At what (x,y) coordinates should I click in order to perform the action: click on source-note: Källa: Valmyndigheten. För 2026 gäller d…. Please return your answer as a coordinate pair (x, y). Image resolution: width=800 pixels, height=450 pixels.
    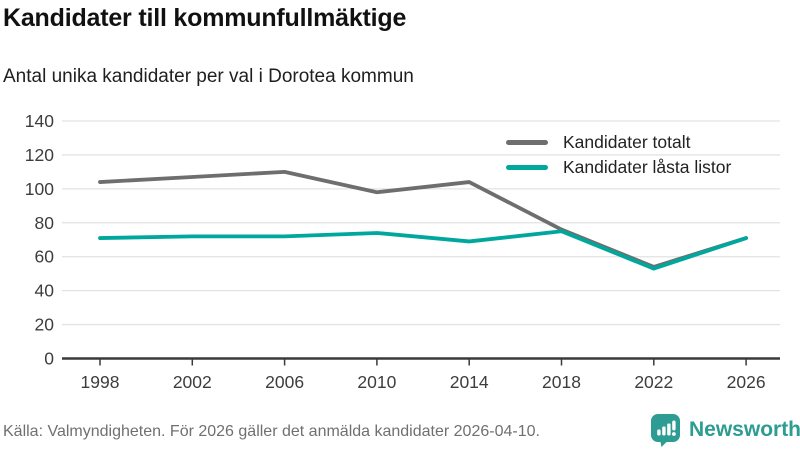
    Looking at the image, I should click on (271, 431).